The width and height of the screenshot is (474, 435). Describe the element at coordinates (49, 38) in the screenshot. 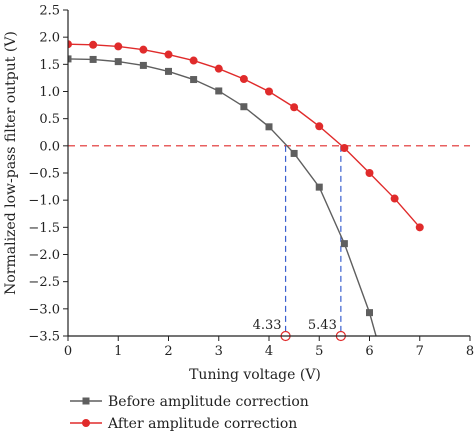

I see `y-tick-label: 2.0` at that location.